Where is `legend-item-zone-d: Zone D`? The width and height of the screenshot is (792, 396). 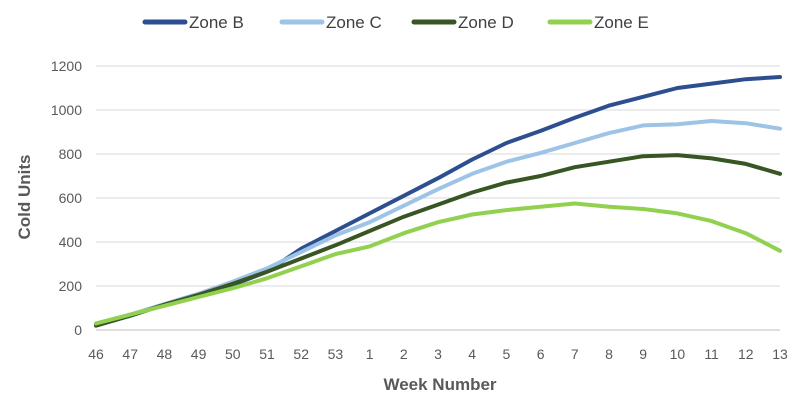 legend-item-zone-d: Zone D is located at coordinates (462, 22).